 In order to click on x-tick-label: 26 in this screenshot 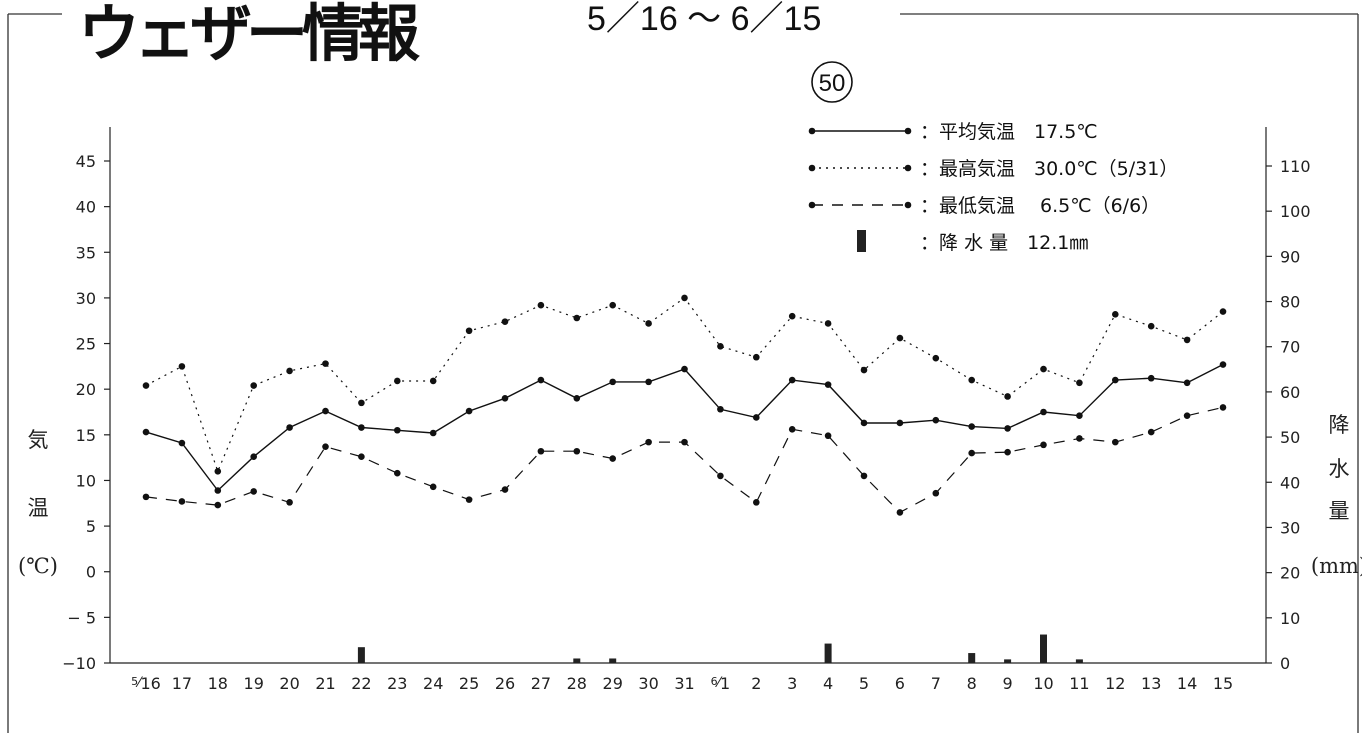, I will do `click(505, 683)`.